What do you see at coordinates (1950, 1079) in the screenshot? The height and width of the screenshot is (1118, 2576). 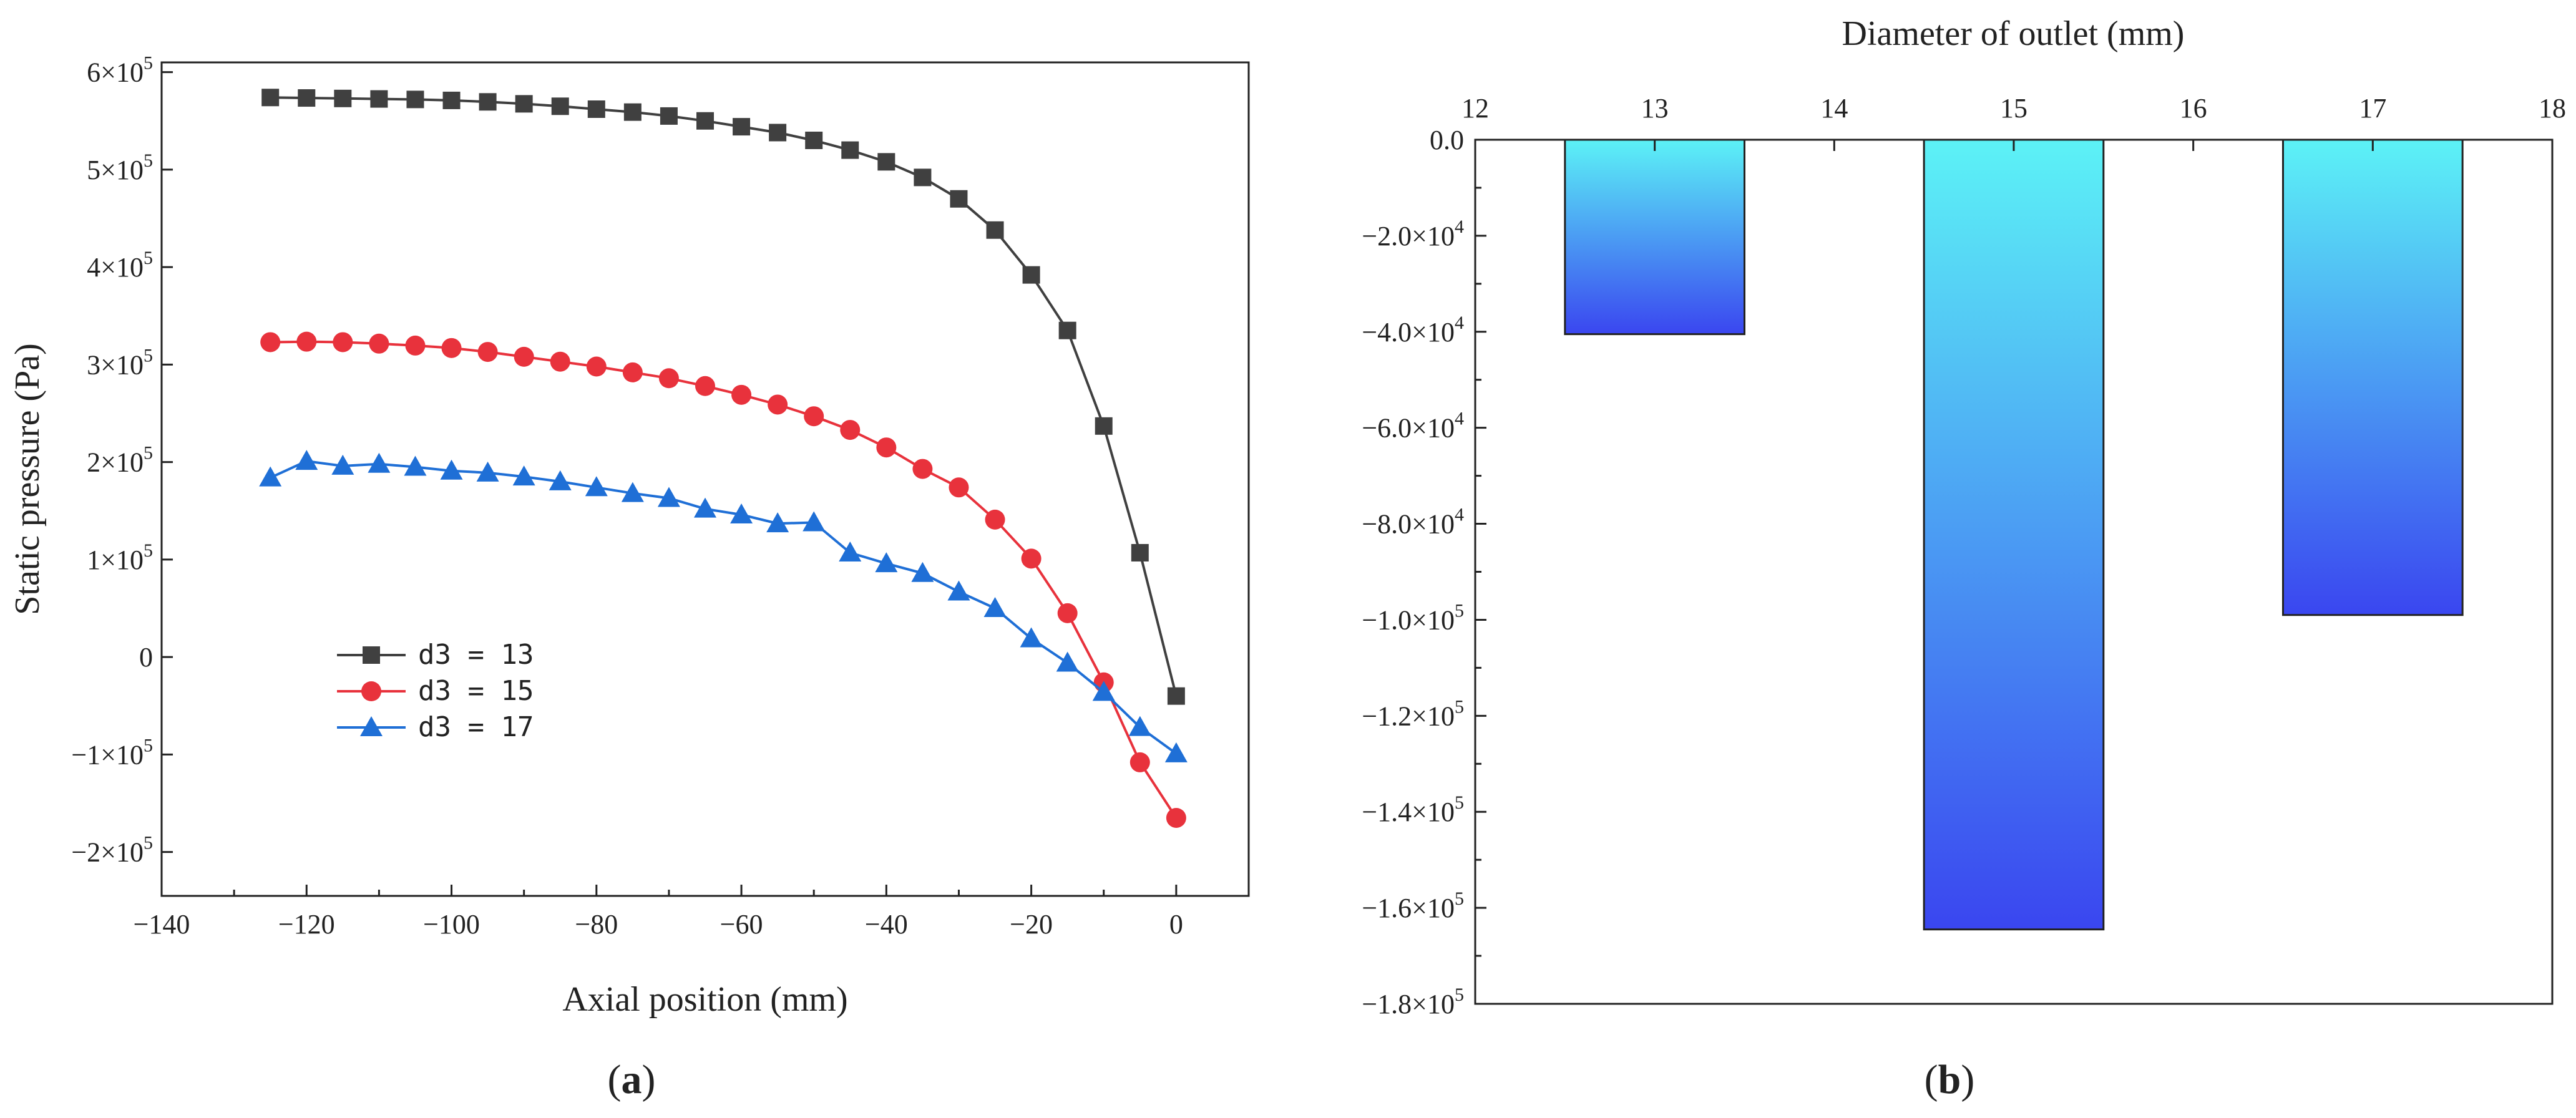 I see `panel-b-caption: (b)` at bounding box center [1950, 1079].